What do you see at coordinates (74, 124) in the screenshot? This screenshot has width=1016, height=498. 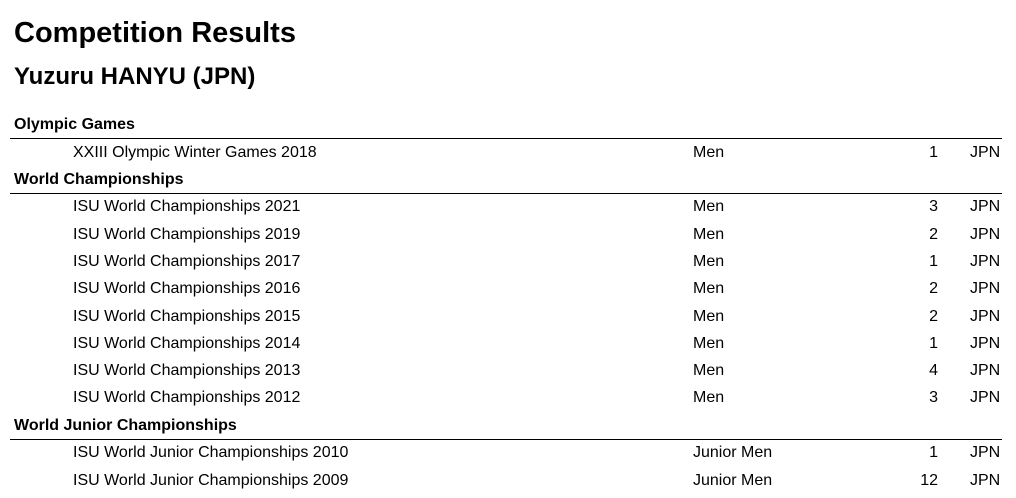 I see `section-header: Olympic Games` at bounding box center [74, 124].